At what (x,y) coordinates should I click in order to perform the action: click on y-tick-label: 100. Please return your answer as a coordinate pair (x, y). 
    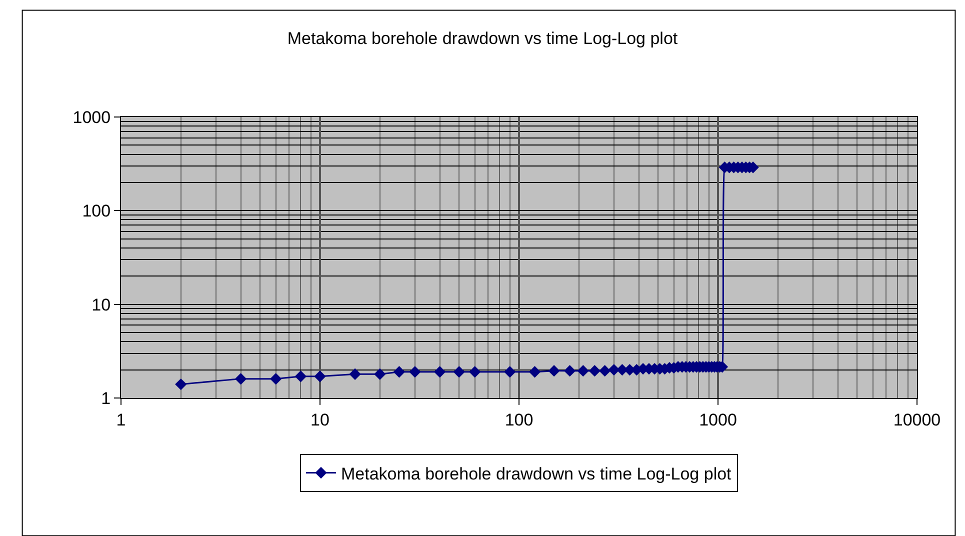
    Looking at the image, I should click on (96, 211).